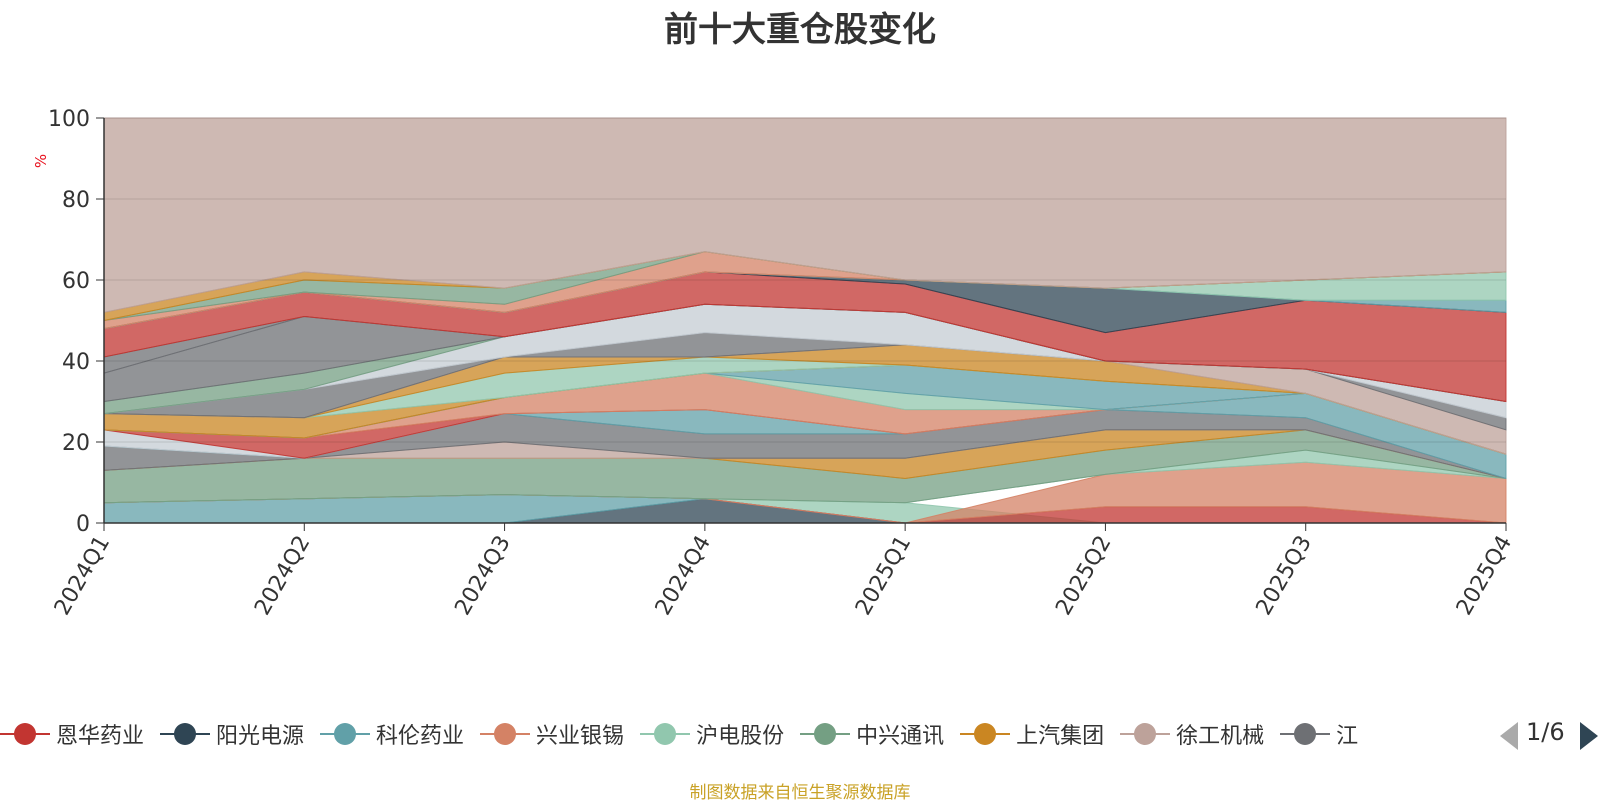  What do you see at coordinates (1484, 576) in the screenshot?
I see `x-tick-label: 2025Q4` at bounding box center [1484, 576].